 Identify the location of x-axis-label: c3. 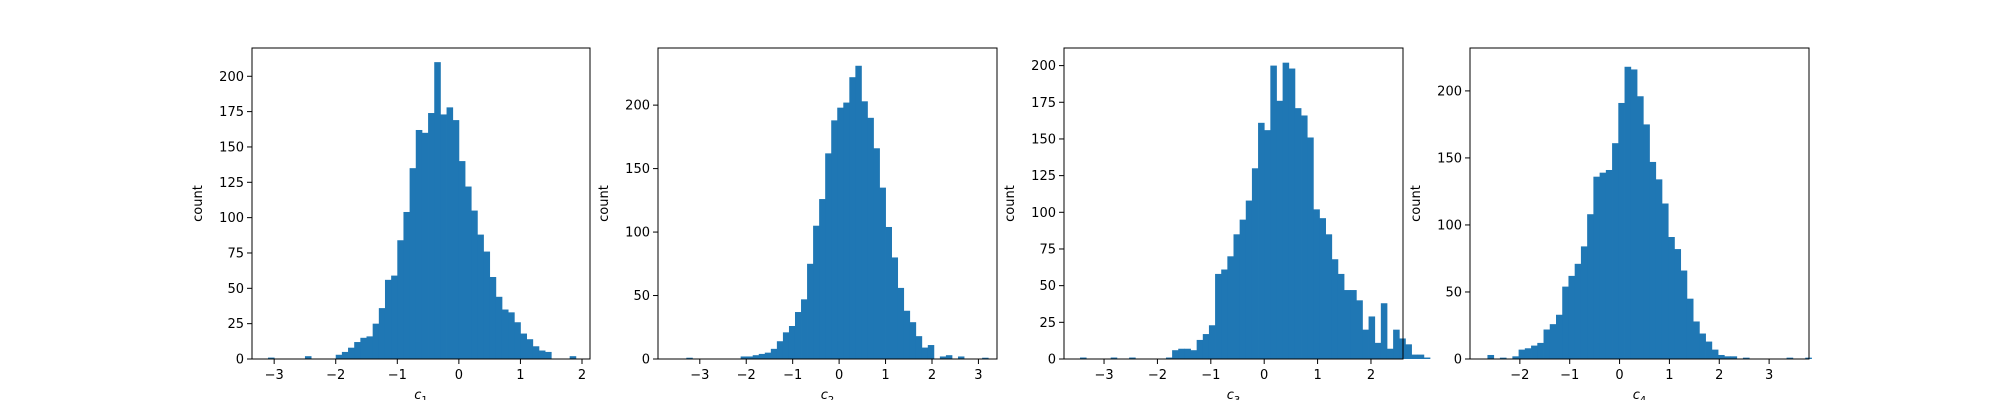
(1234, 394).